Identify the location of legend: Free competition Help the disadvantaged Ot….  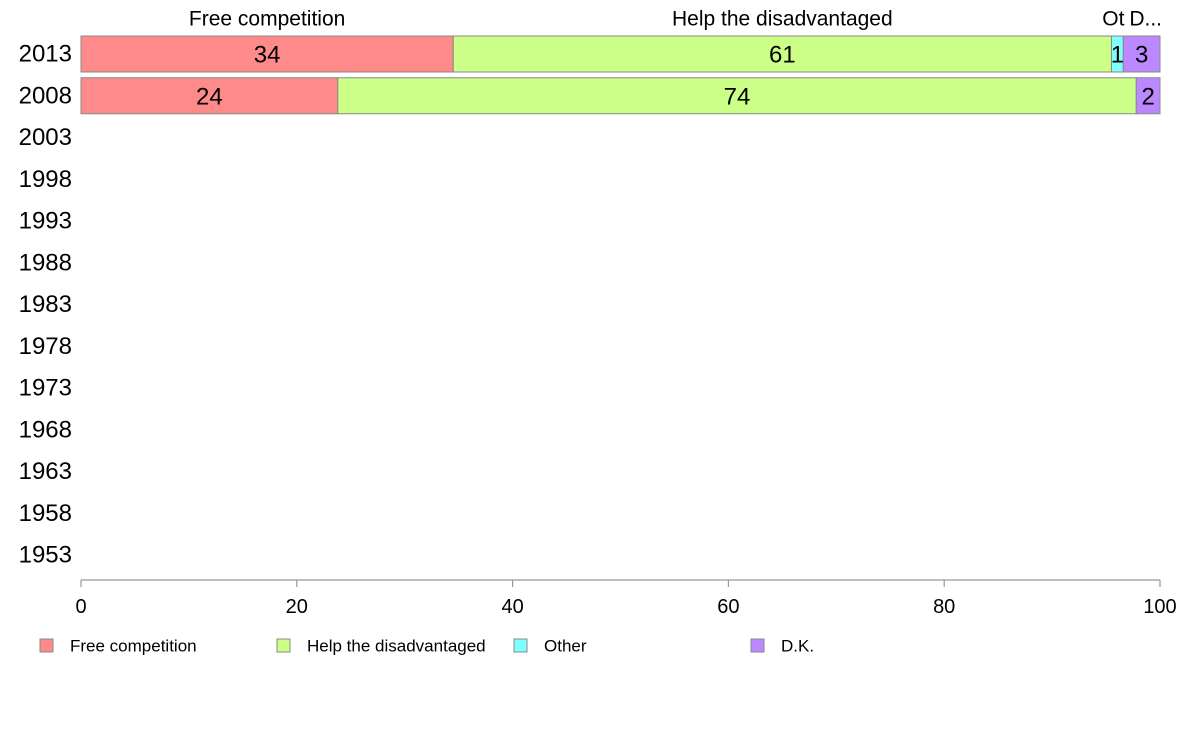
(426, 646).